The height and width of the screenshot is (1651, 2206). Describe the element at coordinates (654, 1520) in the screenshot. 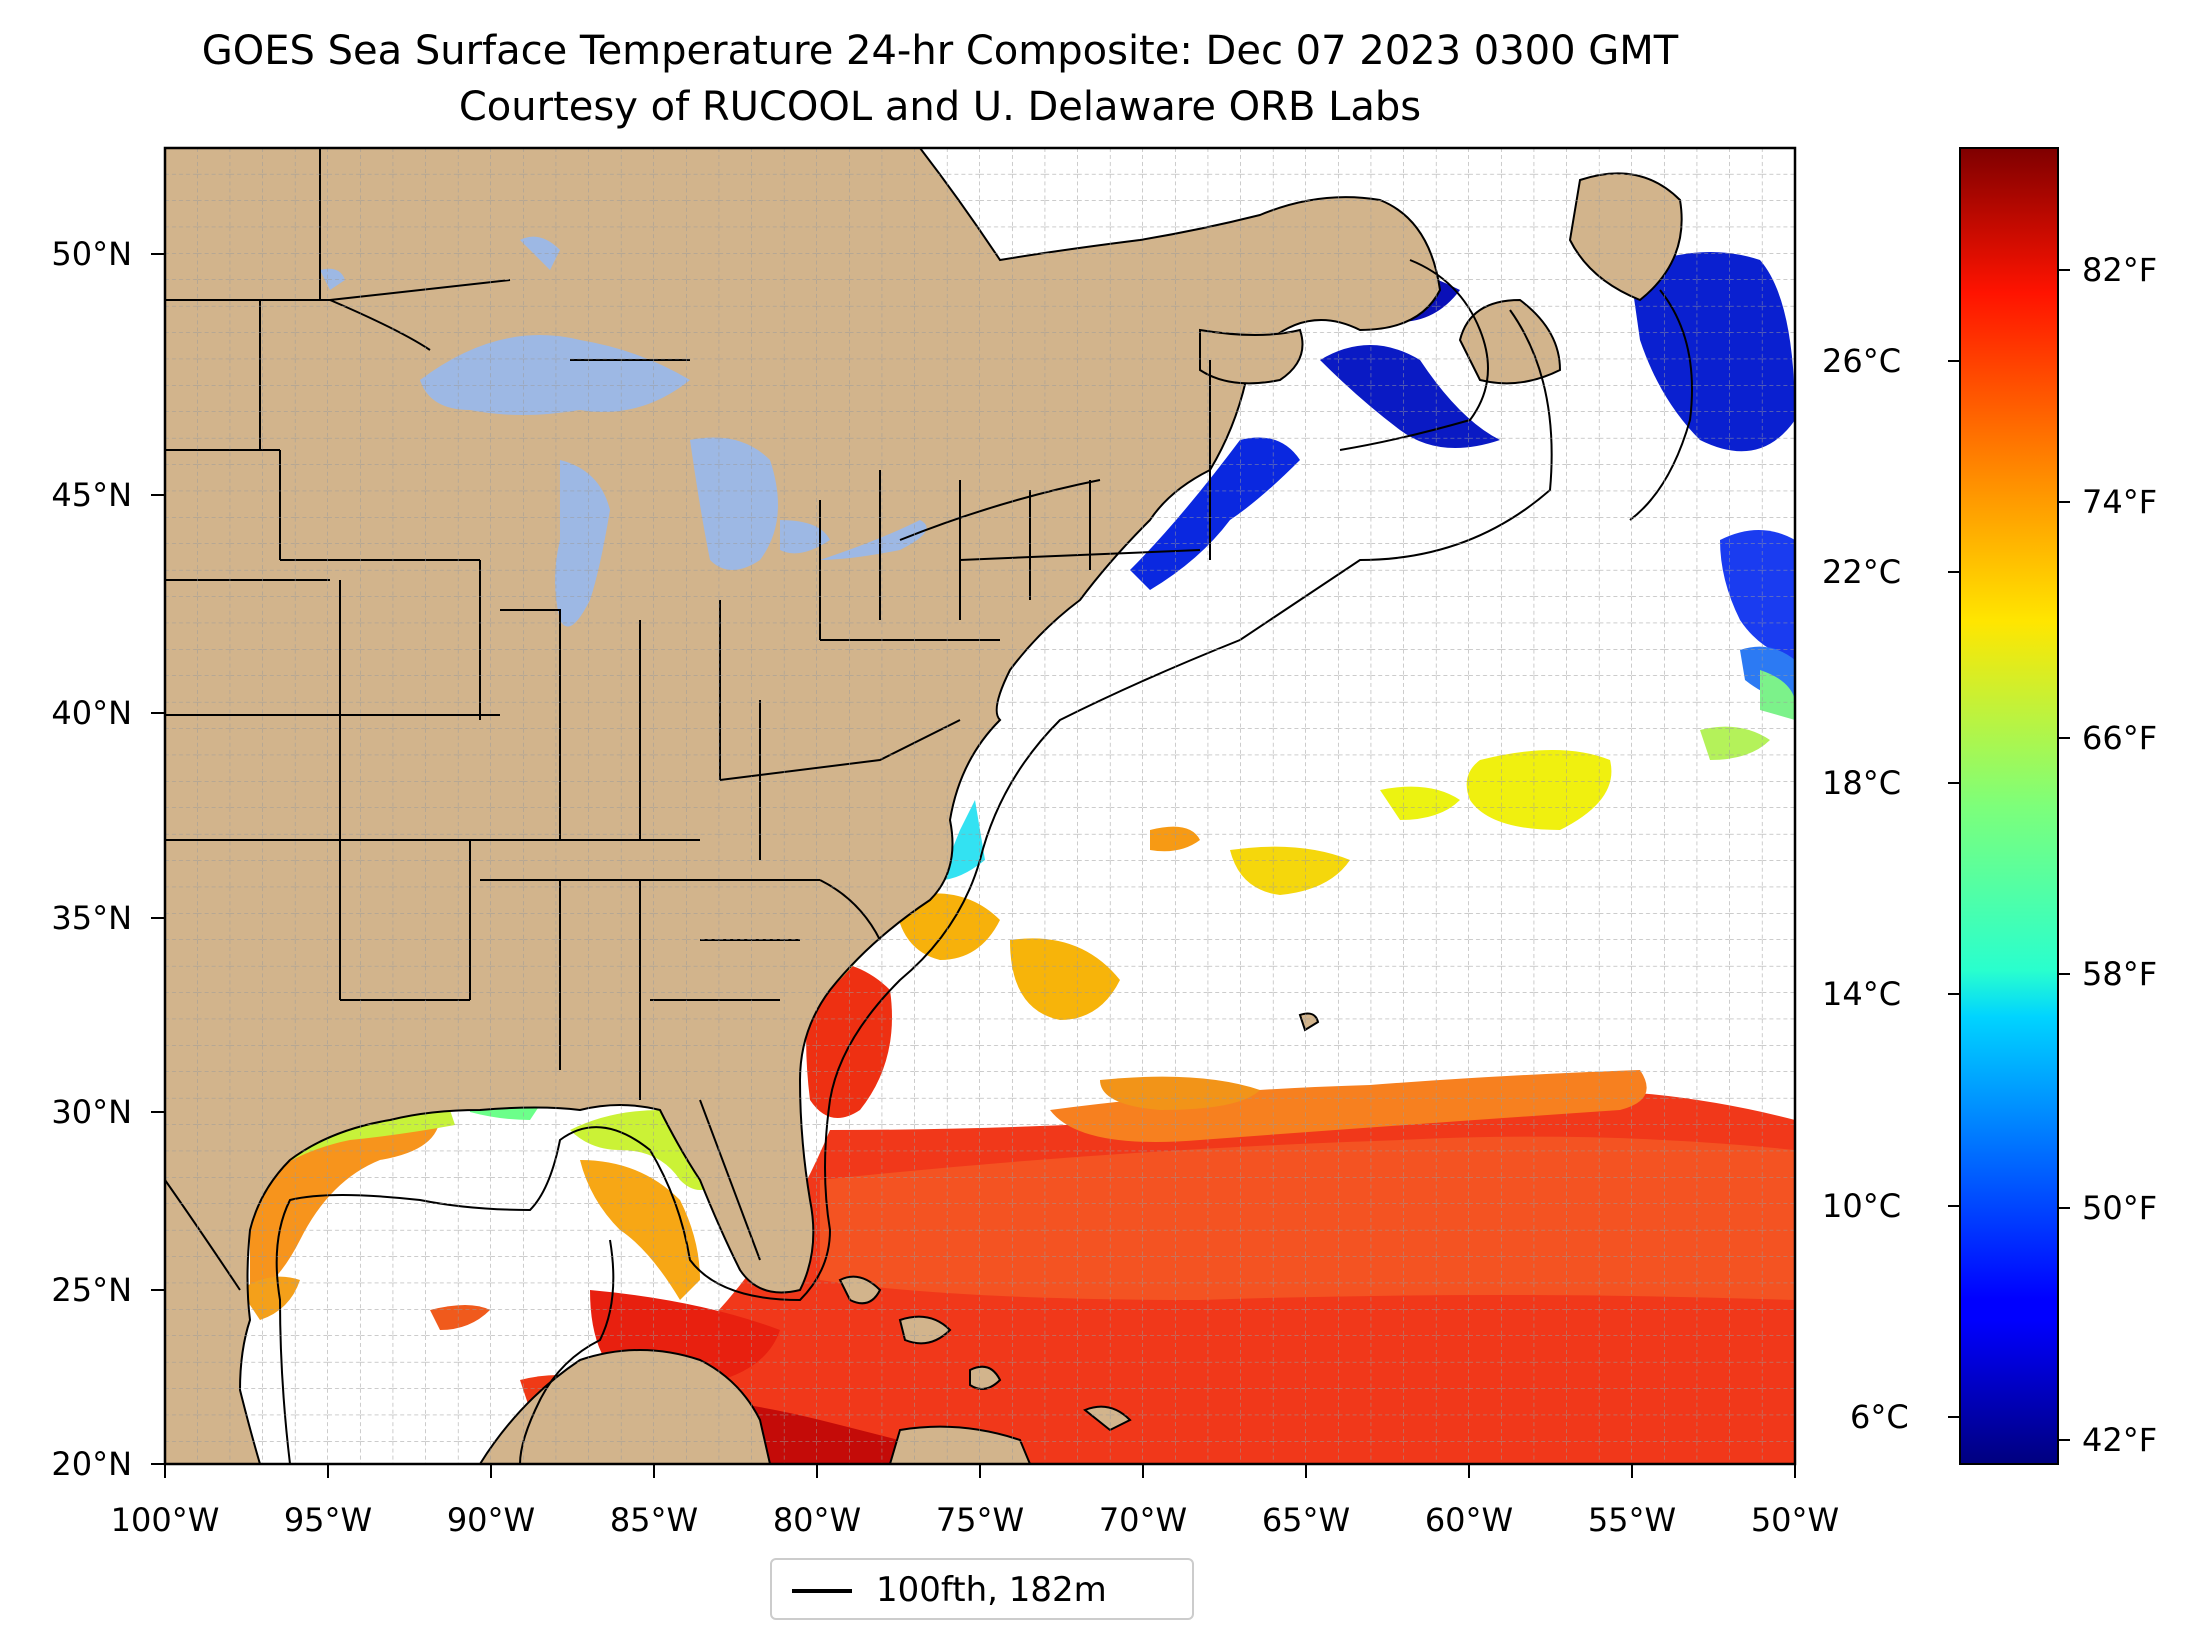

I see `lon-label-85w: 85°W` at that location.